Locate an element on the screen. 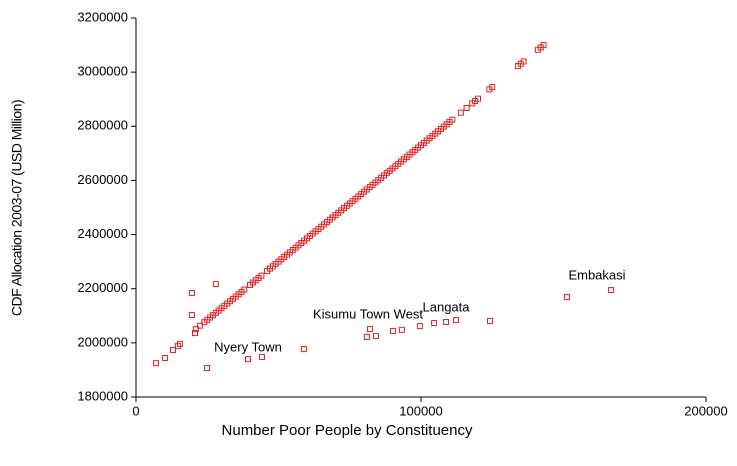 Image resolution: width=737 pixels, height=466 pixels. x-tick-label: 100000 is located at coordinates (420, 410).